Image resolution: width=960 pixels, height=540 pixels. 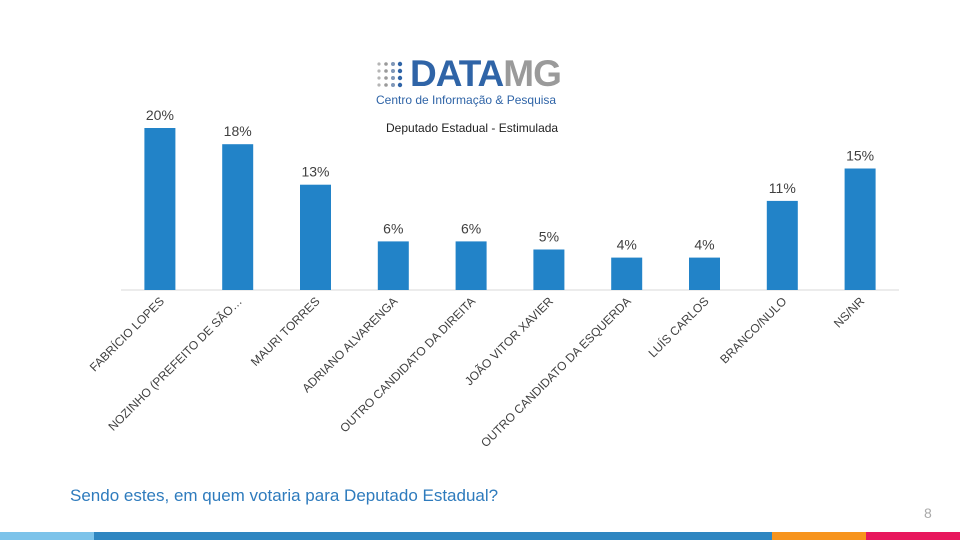 What do you see at coordinates (407, 364) in the screenshot?
I see `category-label: OUTRO CANDIDATO DA DIREITA` at bounding box center [407, 364].